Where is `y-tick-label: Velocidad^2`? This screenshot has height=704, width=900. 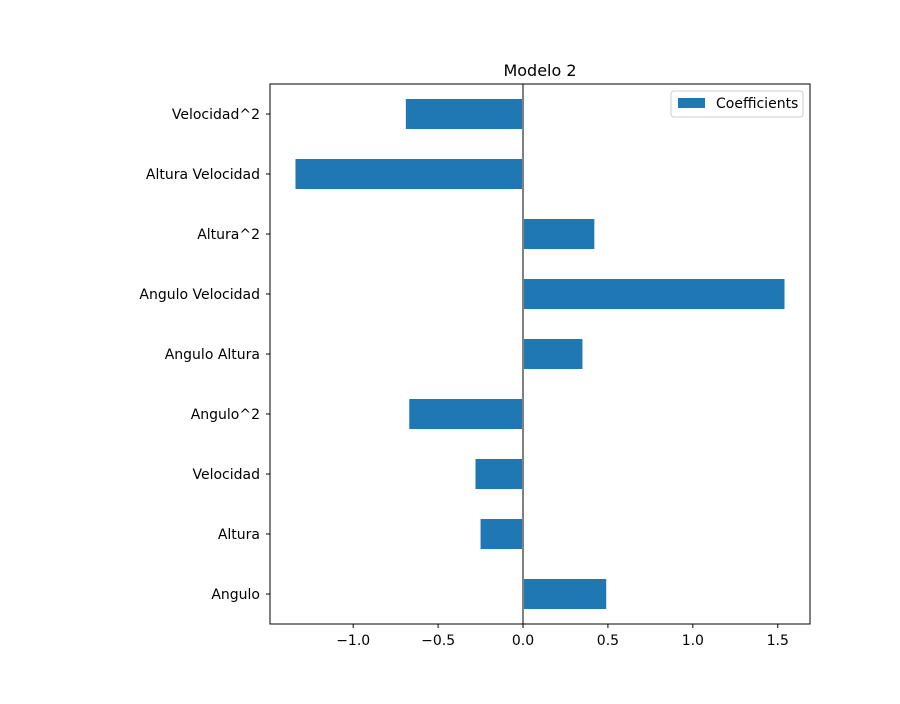
y-tick-label: Velocidad^2 is located at coordinates (216, 115).